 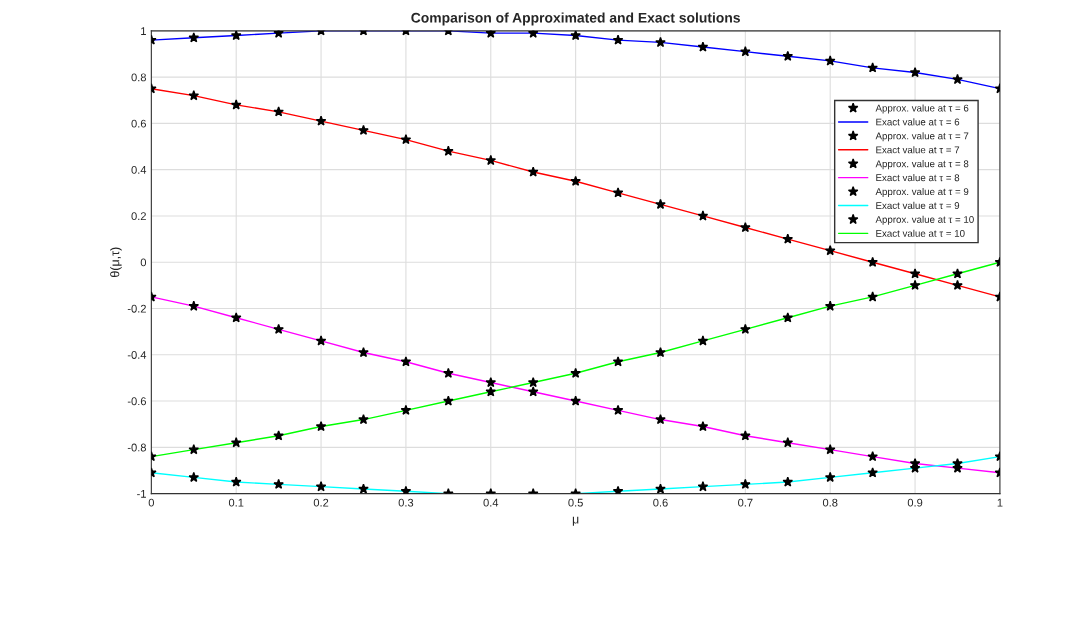 What do you see at coordinates (141, 493) in the screenshot?
I see `y-tick-label: -1` at bounding box center [141, 493].